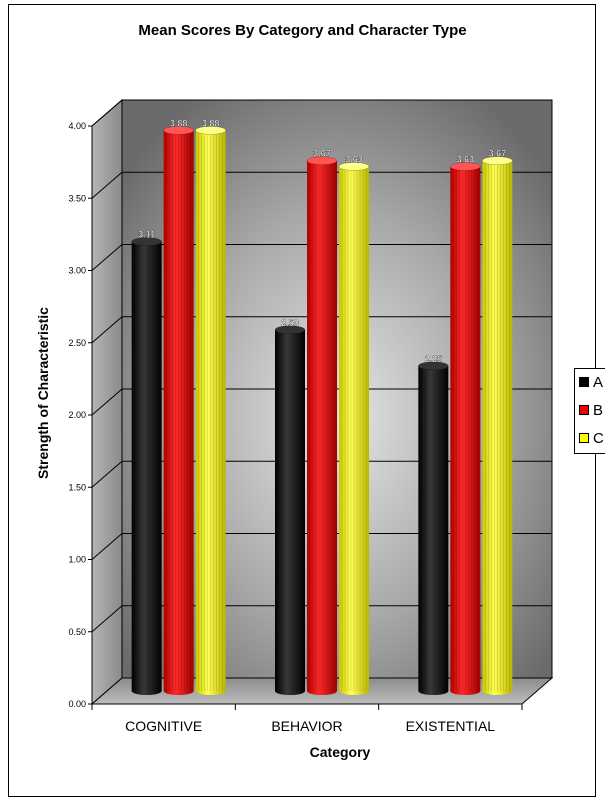 The height and width of the screenshot is (805, 605). What do you see at coordinates (434, 359) in the screenshot?
I see `data-label: 2.25` at bounding box center [434, 359].